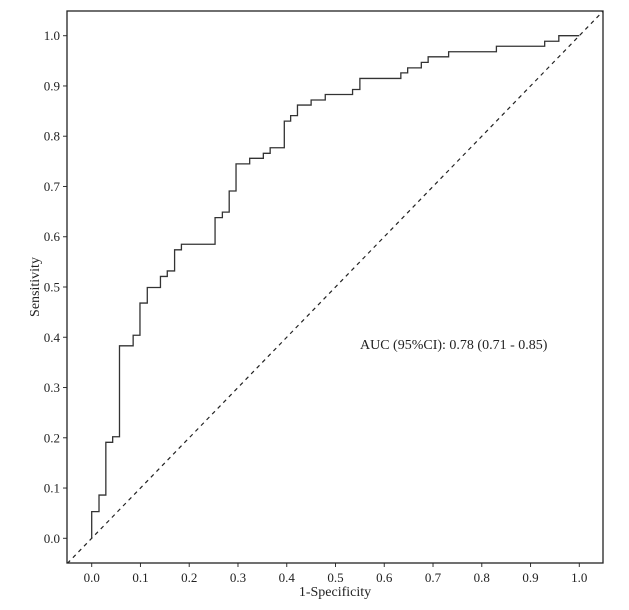 Image resolution: width=629 pixels, height=610 pixels. I want to click on y-tick-label: 0.5, so click(52, 287).